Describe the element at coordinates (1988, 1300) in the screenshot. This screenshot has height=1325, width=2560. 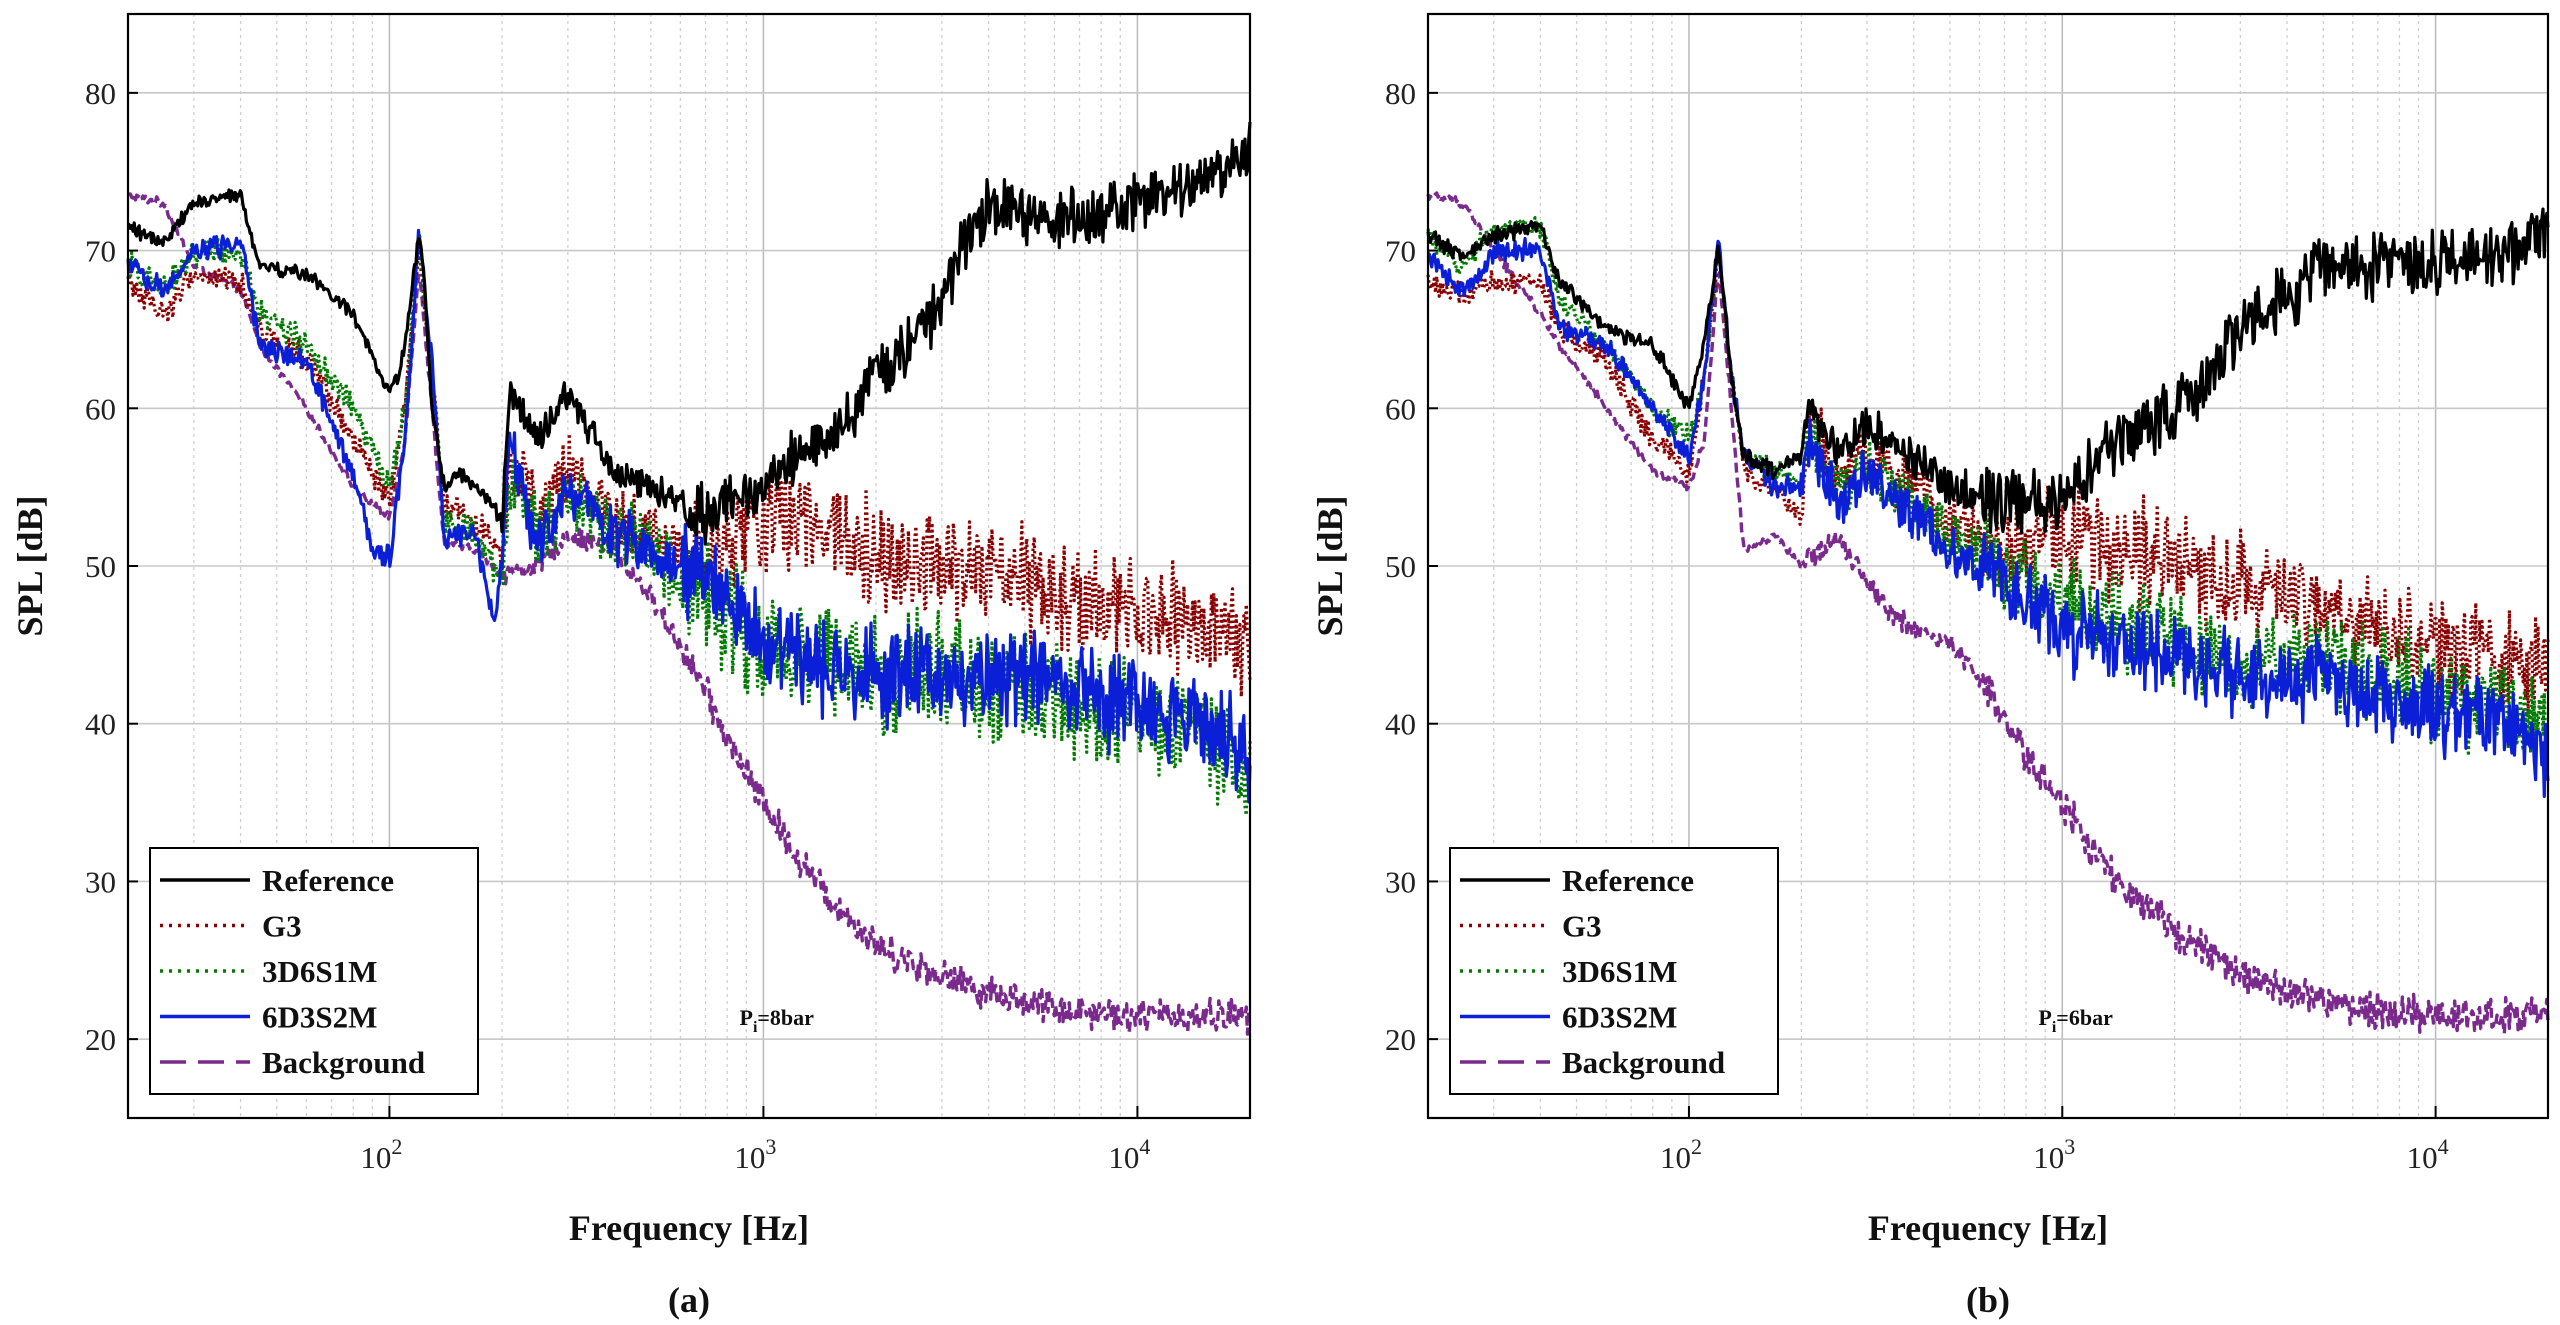
I see `panel-label: (b)` at that location.